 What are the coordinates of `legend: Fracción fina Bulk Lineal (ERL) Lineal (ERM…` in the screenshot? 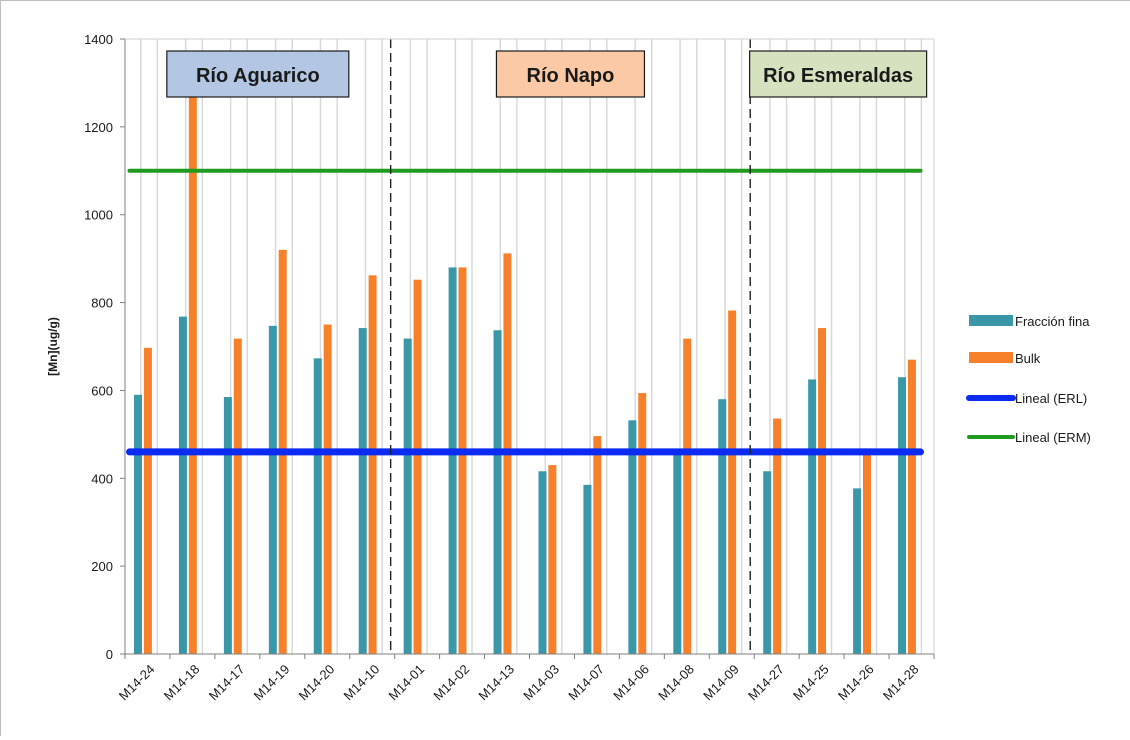 It's located at (1028, 379).